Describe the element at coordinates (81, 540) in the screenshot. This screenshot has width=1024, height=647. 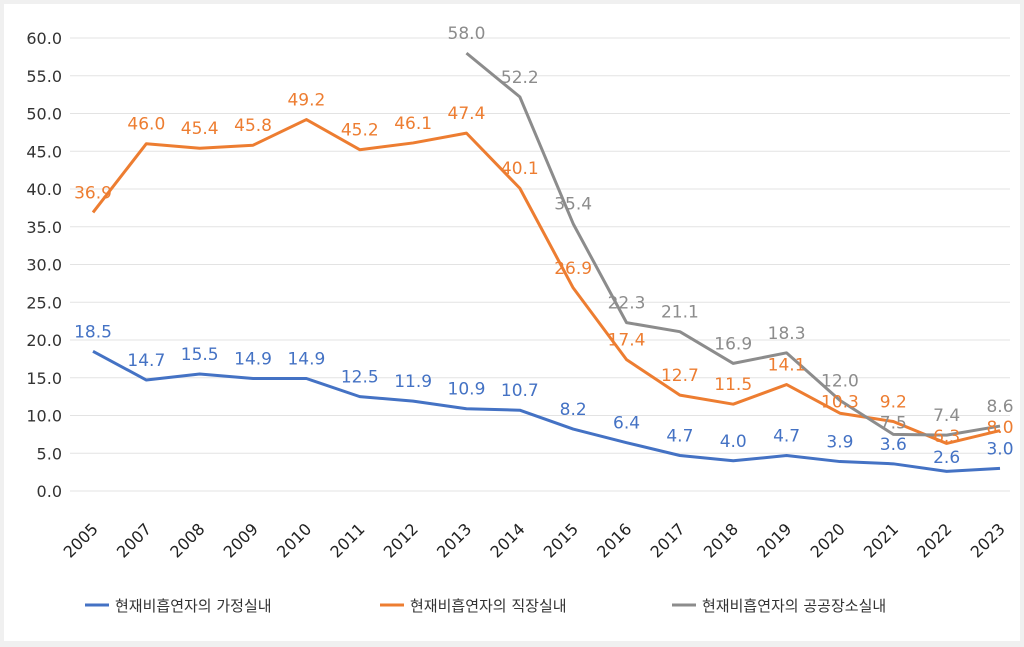
I see `x-tick-label: 2005` at that location.